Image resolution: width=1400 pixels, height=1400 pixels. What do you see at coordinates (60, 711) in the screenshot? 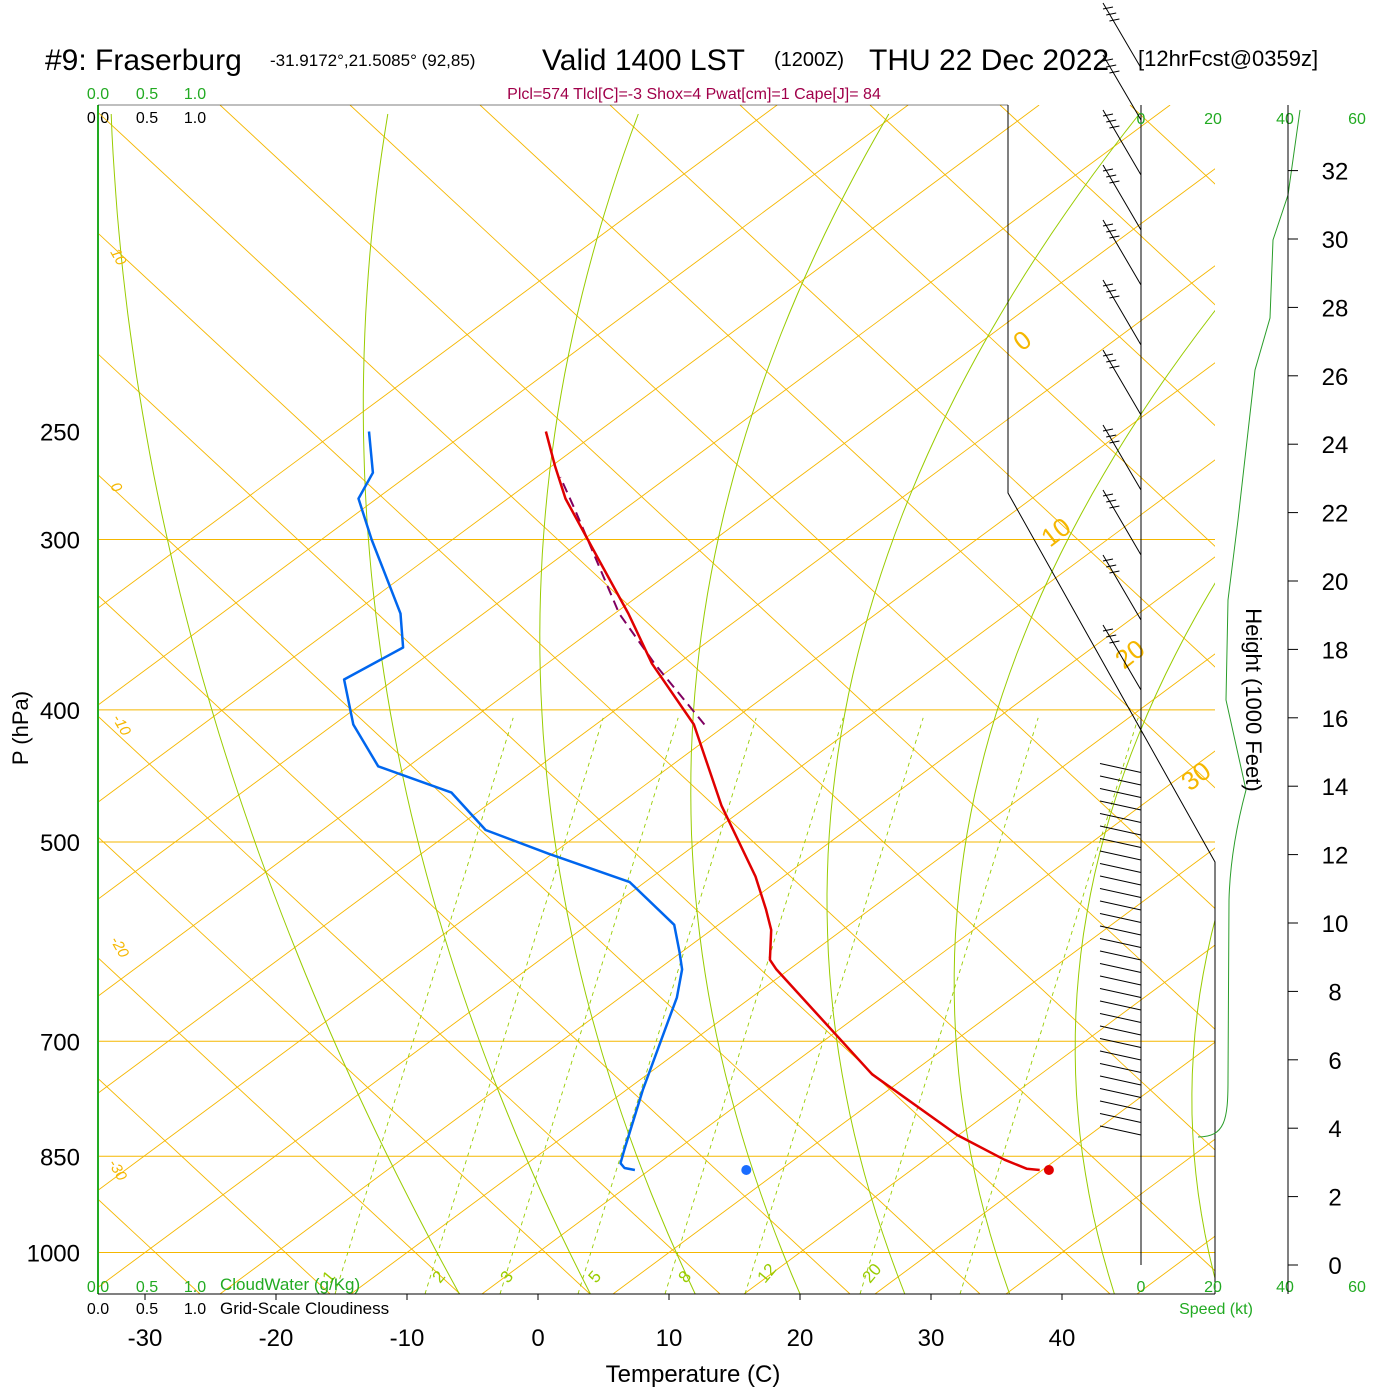
I see `pressure-tick-label: 400` at bounding box center [60, 711].